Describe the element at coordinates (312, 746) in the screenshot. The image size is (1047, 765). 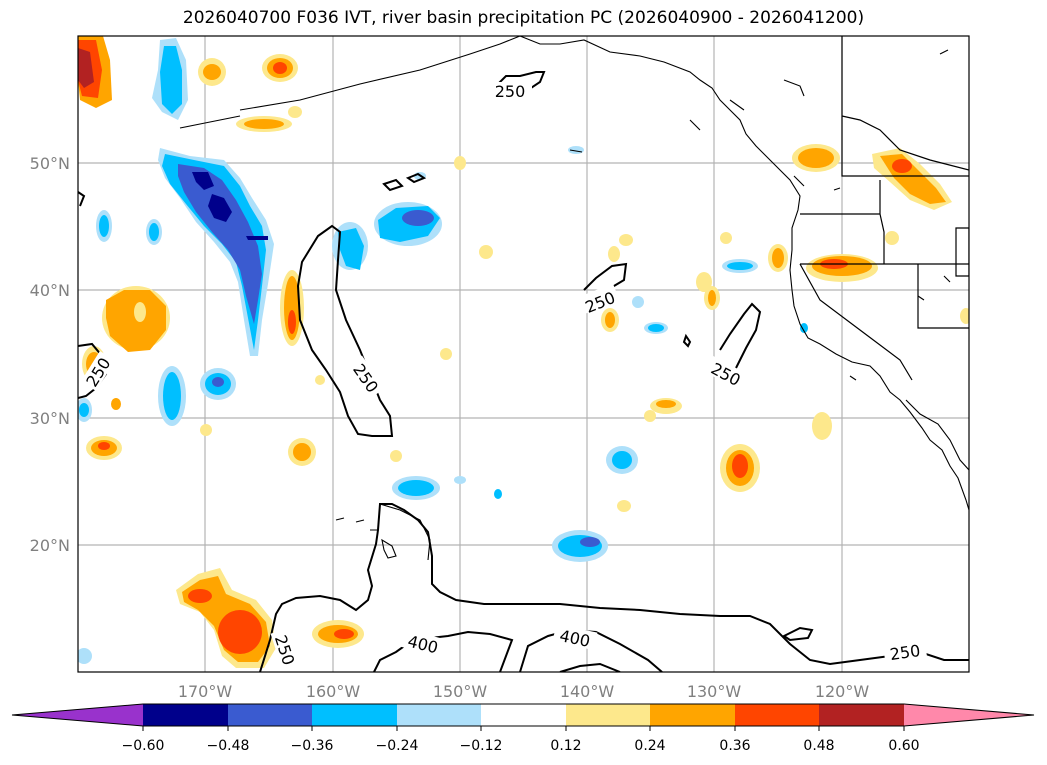
I see `colorbar-tick-label: −0.36` at that location.